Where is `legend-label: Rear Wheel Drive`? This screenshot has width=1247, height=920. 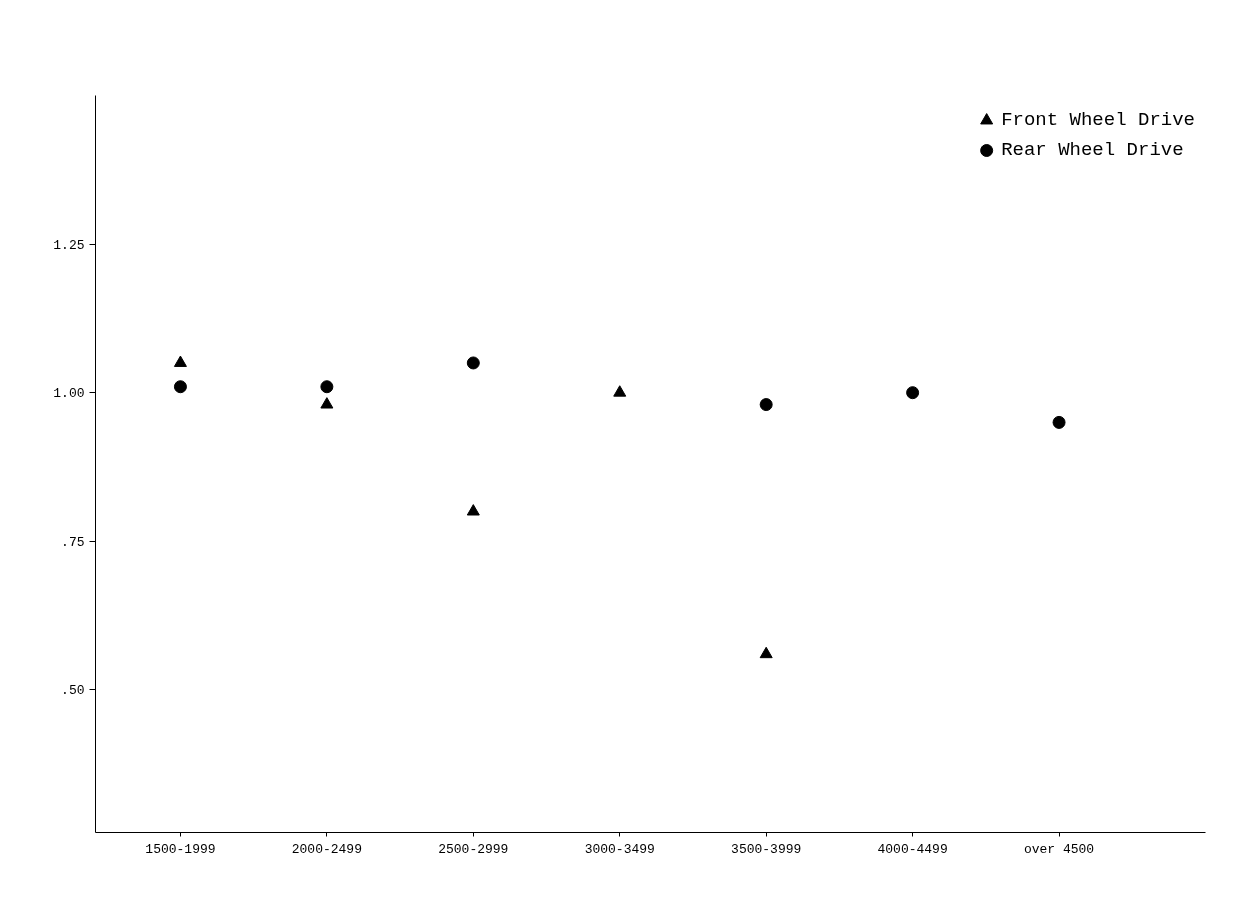 legend-label: Rear Wheel Drive is located at coordinates (1092, 150).